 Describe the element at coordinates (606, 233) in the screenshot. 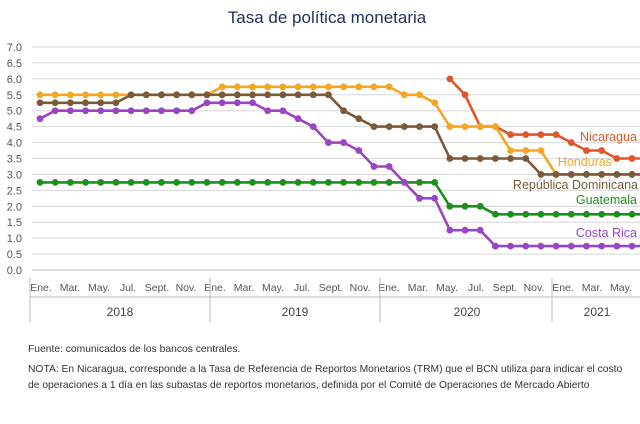

I see `series-label: Costa Rica` at that location.